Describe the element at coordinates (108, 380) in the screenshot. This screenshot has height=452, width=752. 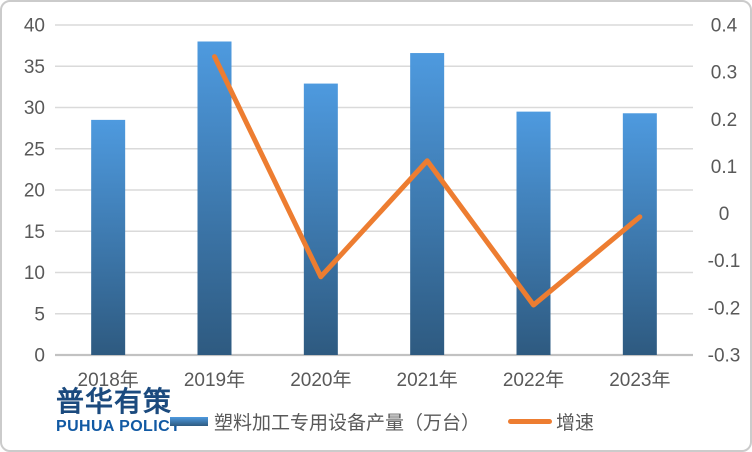
I see `x-axis-label: 2018年` at that location.